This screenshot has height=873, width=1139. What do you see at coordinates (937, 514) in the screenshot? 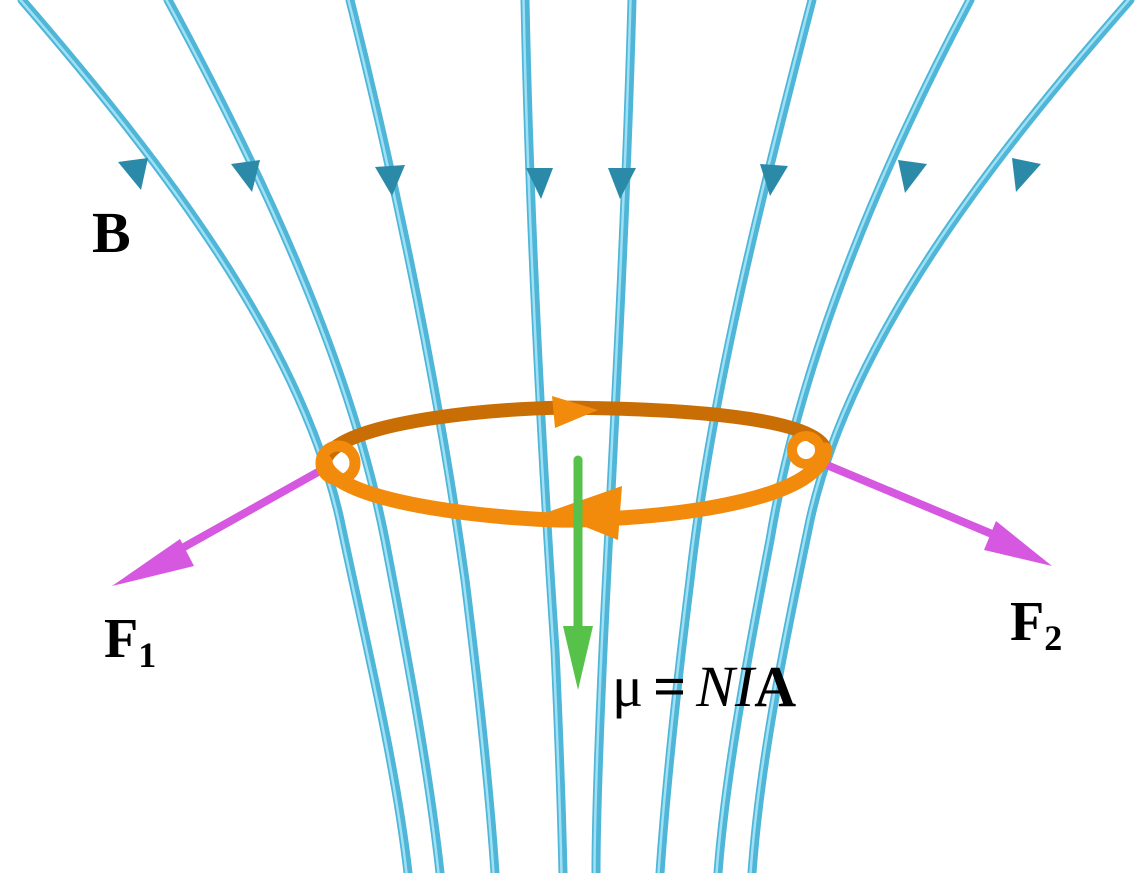
I see `force-arrow-right` at bounding box center [937, 514].